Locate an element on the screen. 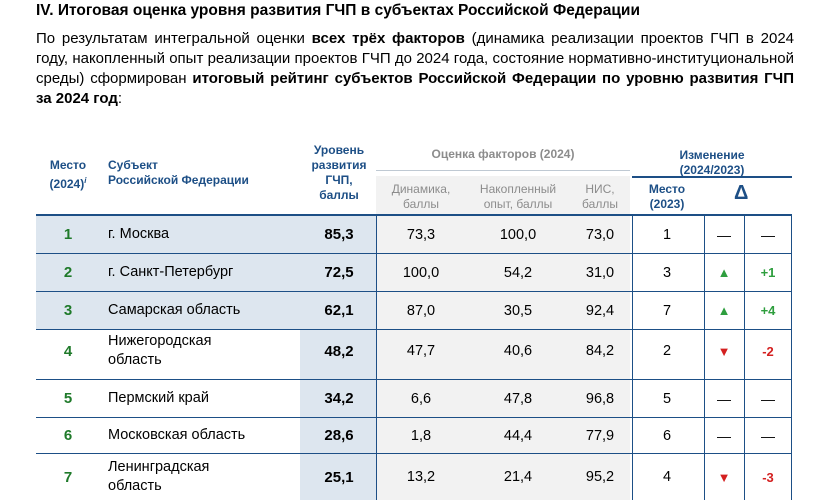  level-cell: 28,6 is located at coordinates (339, 435).